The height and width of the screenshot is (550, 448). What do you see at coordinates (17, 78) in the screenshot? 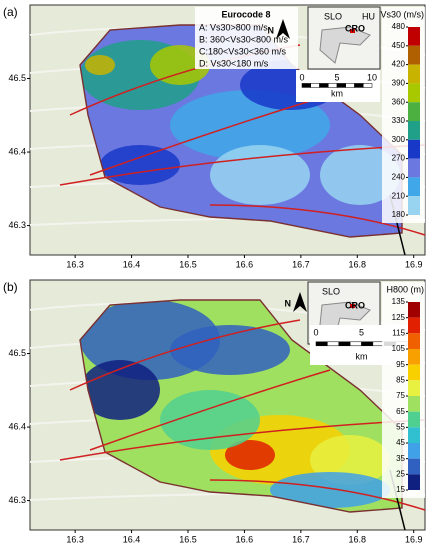
I see `y-tick-label: 46.5` at bounding box center [17, 78].